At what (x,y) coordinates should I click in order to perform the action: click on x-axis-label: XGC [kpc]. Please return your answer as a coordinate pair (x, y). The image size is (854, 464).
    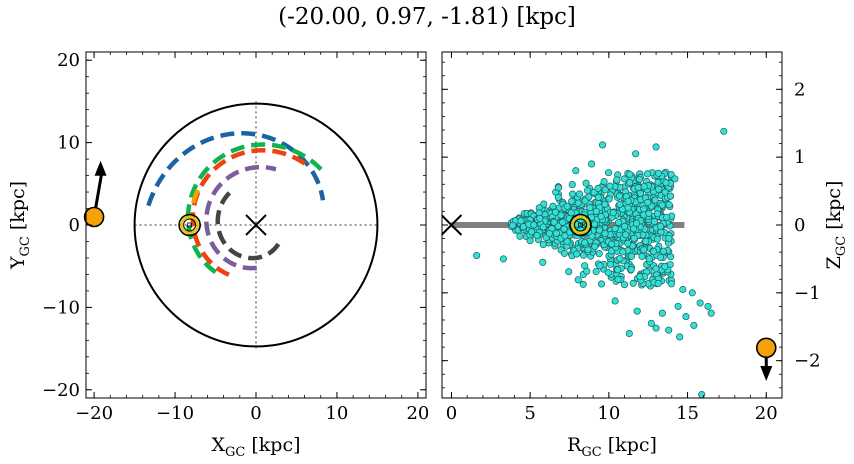
    Looking at the image, I should click on (255, 447).